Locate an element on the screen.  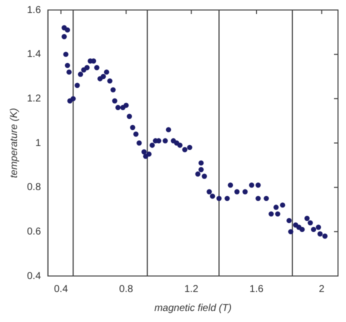
x-tick-label: 1.6 is located at coordinates (257, 289).